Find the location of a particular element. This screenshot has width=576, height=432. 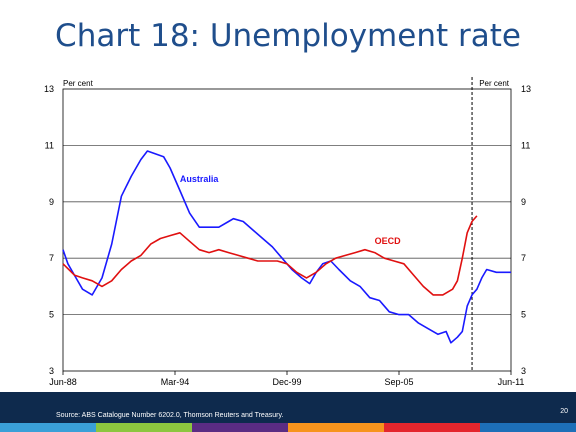

y-tick-right-7: 7 is located at coordinates (523, 258).